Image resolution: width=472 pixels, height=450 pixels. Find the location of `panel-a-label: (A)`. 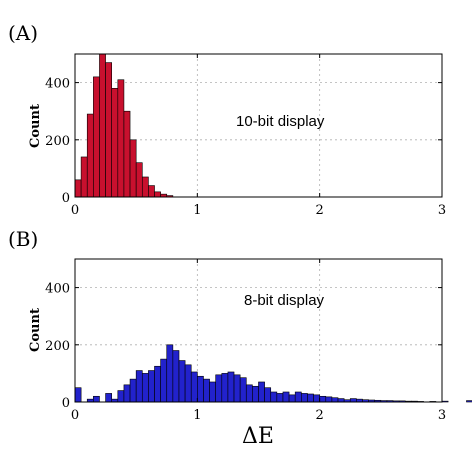

panel-a-label: (A) is located at coordinates (23, 33).